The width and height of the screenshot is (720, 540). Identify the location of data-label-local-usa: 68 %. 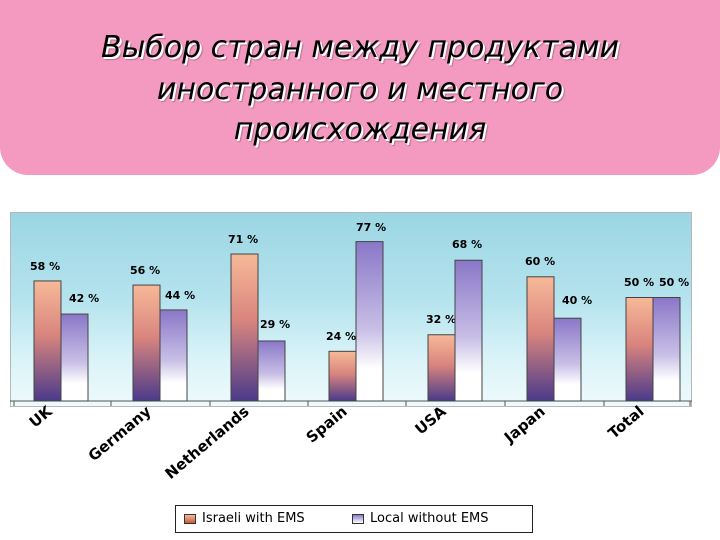
(467, 244).